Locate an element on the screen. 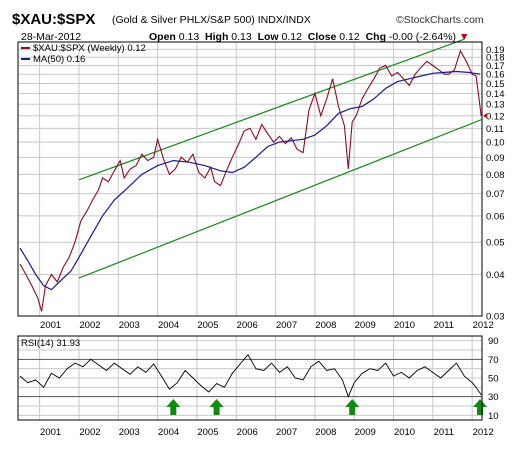 Image resolution: width=525 pixels, height=456 pixels. chart-symbol: $XAU:$SPX is located at coordinates (54, 19).